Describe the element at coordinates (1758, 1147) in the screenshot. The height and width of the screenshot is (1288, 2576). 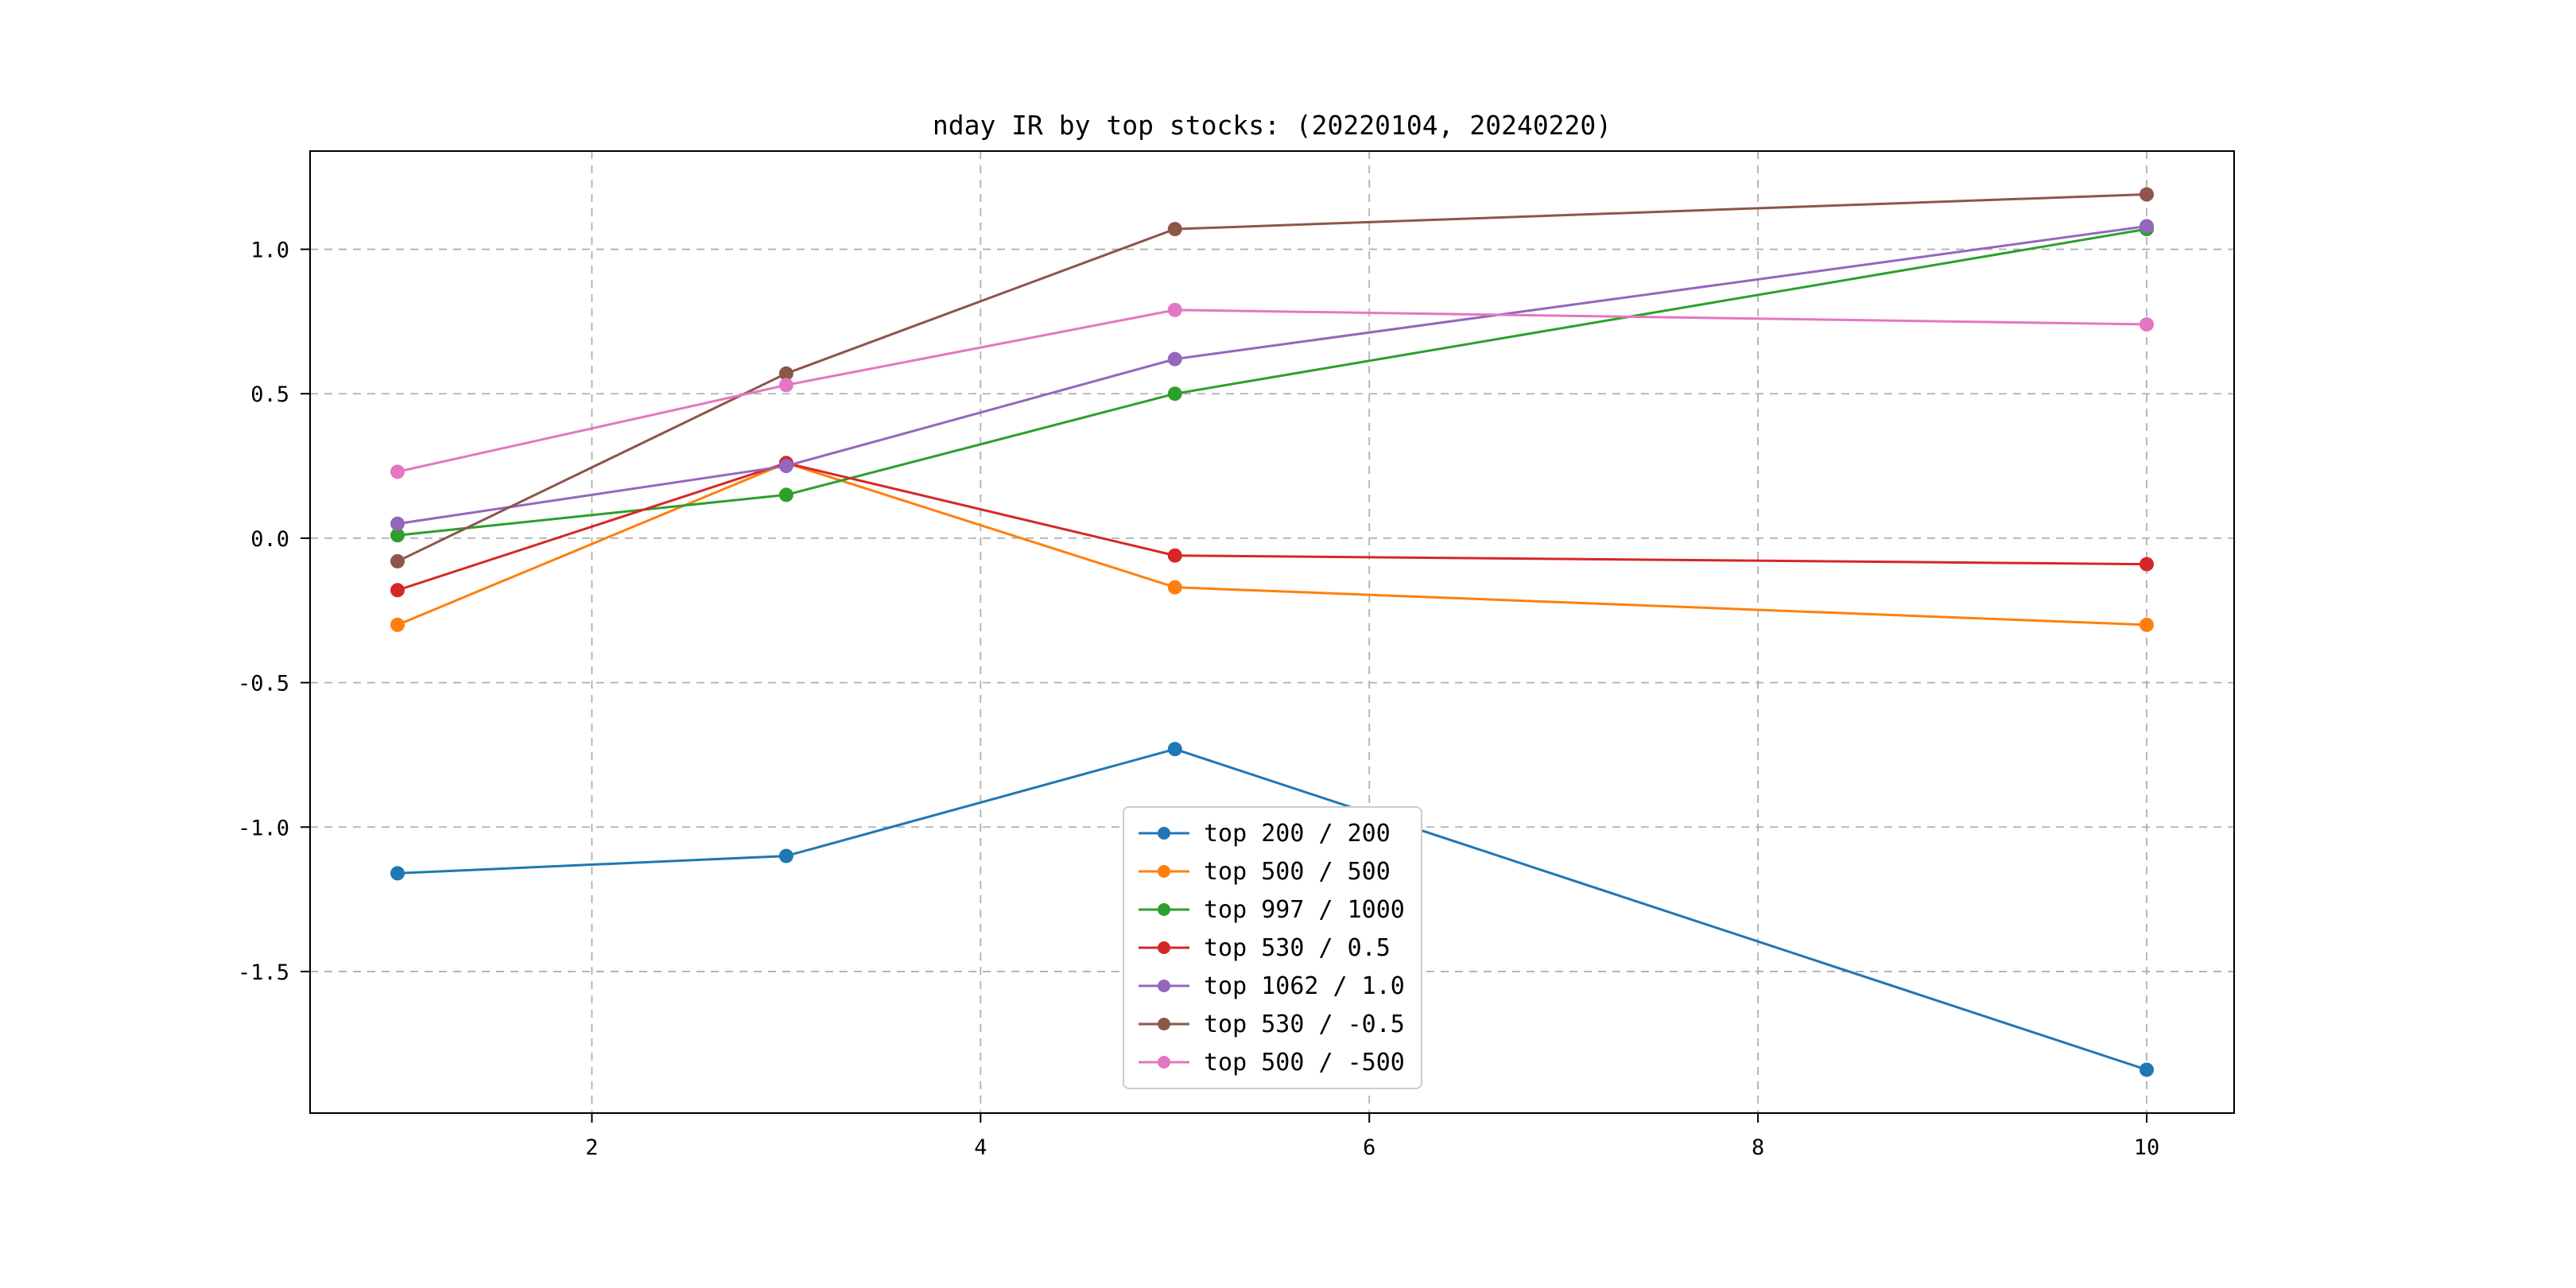
I see `x-tick-label: 8` at that location.